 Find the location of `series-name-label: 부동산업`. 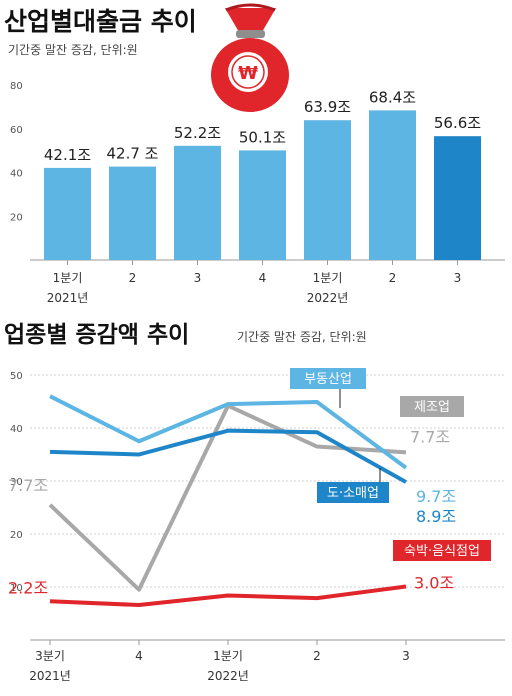

series-name-label: 부동산업 is located at coordinates (328, 379).